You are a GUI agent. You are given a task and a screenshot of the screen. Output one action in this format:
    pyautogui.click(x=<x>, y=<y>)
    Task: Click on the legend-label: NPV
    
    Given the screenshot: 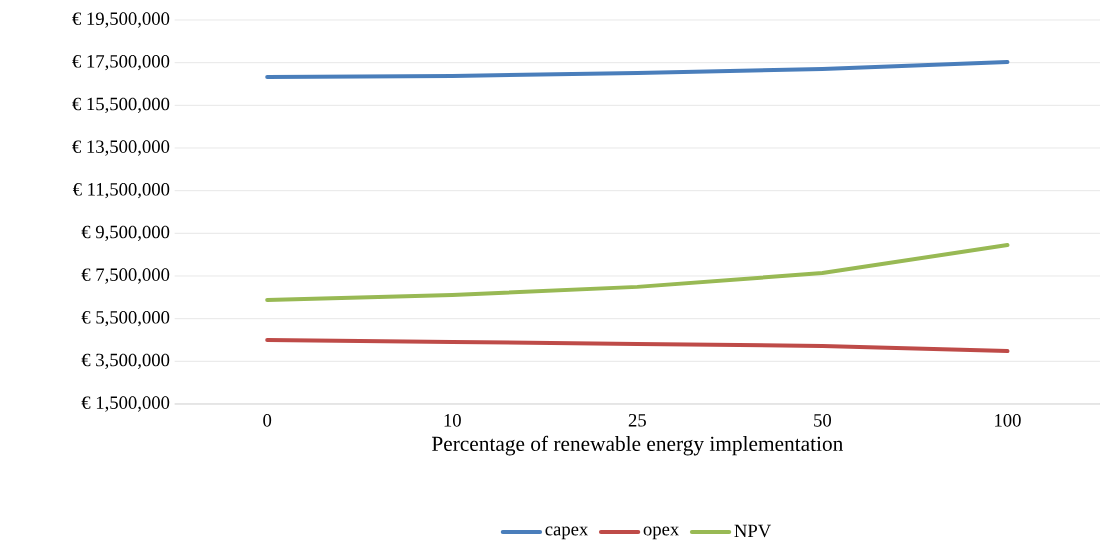 What is the action you would take?
    pyautogui.click(x=753, y=531)
    